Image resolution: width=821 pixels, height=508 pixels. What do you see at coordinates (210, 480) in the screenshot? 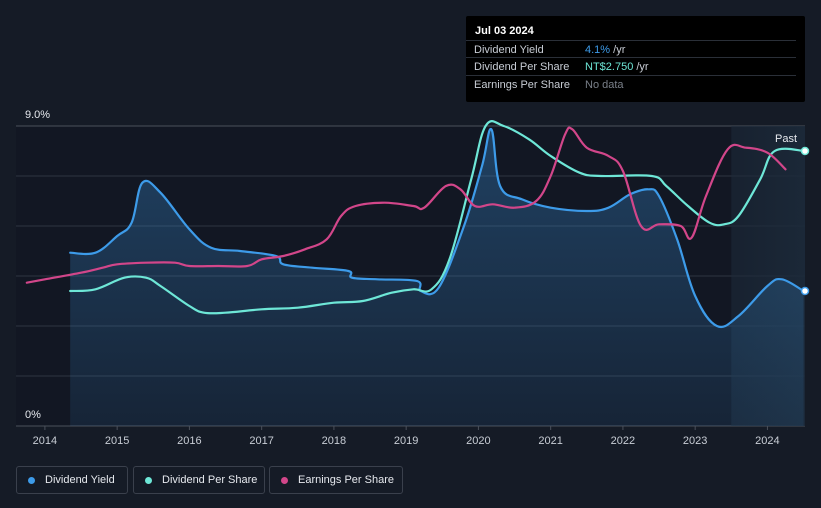
I see `legend-label: Dividend Per Share` at bounding box center [210, 480].